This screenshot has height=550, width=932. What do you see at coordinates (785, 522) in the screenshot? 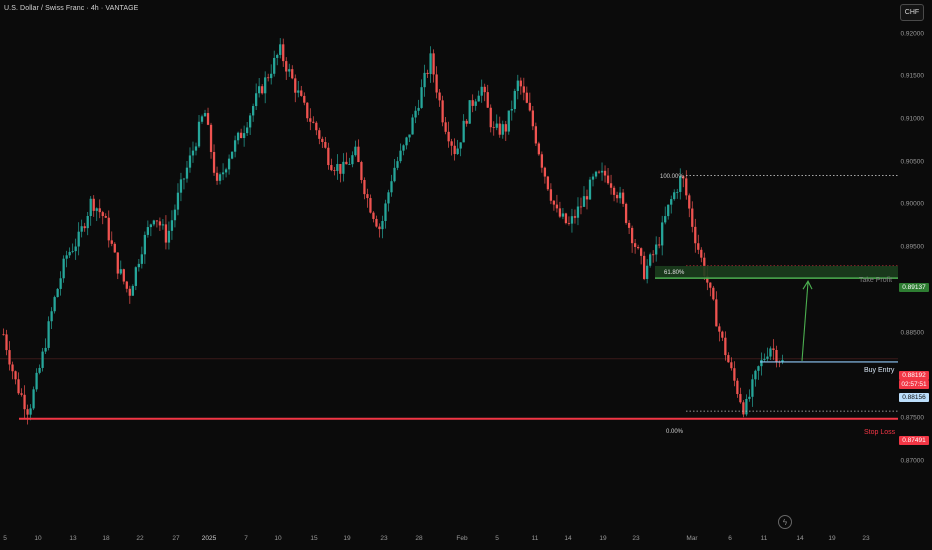
I see `lightning-icon: ϟ` at bounding box center [785, 522].